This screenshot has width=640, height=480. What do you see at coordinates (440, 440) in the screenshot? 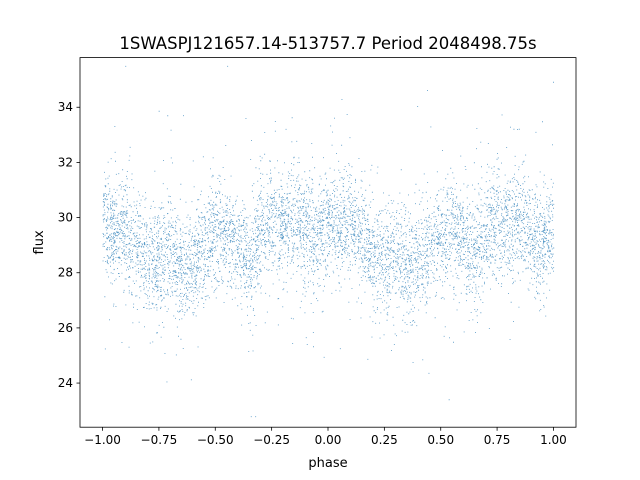
I see `x-tick-label: 0.50` at bounding box center [440, 440].